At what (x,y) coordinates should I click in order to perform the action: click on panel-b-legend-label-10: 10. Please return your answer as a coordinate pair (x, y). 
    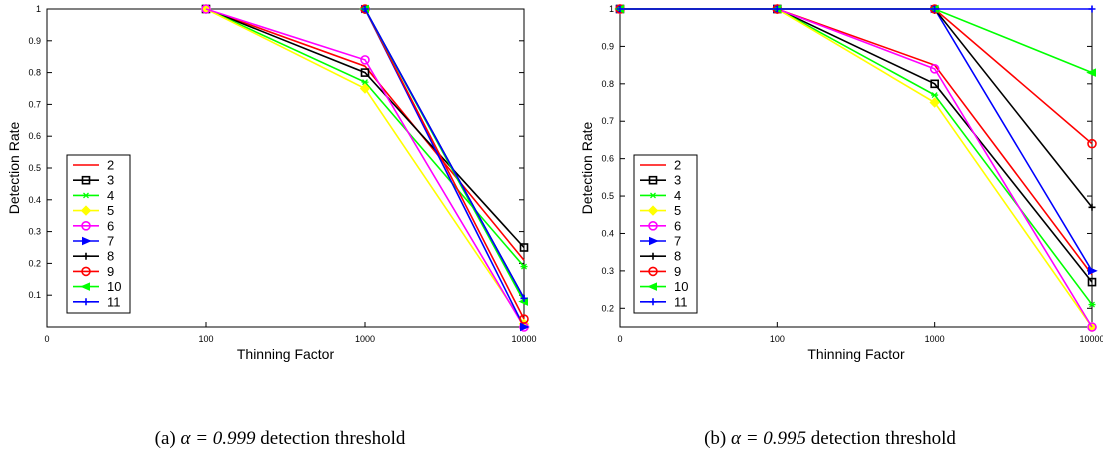
    Looking at the image, I should click on (681, 286).